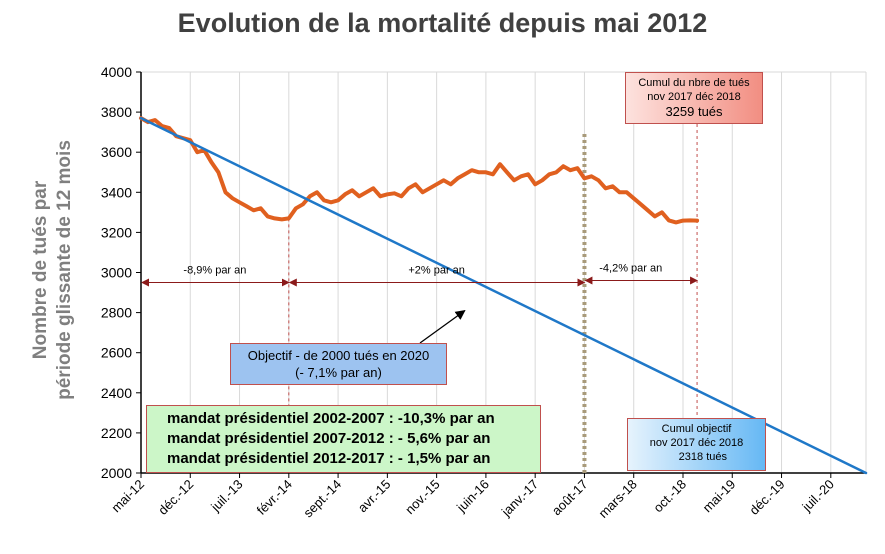 Image resolution: width=885 pixels, height=554 pixels. Describe the element at coordinates (116, 433) in the screenshot. I see `y-tick-label: 2200` at that location.